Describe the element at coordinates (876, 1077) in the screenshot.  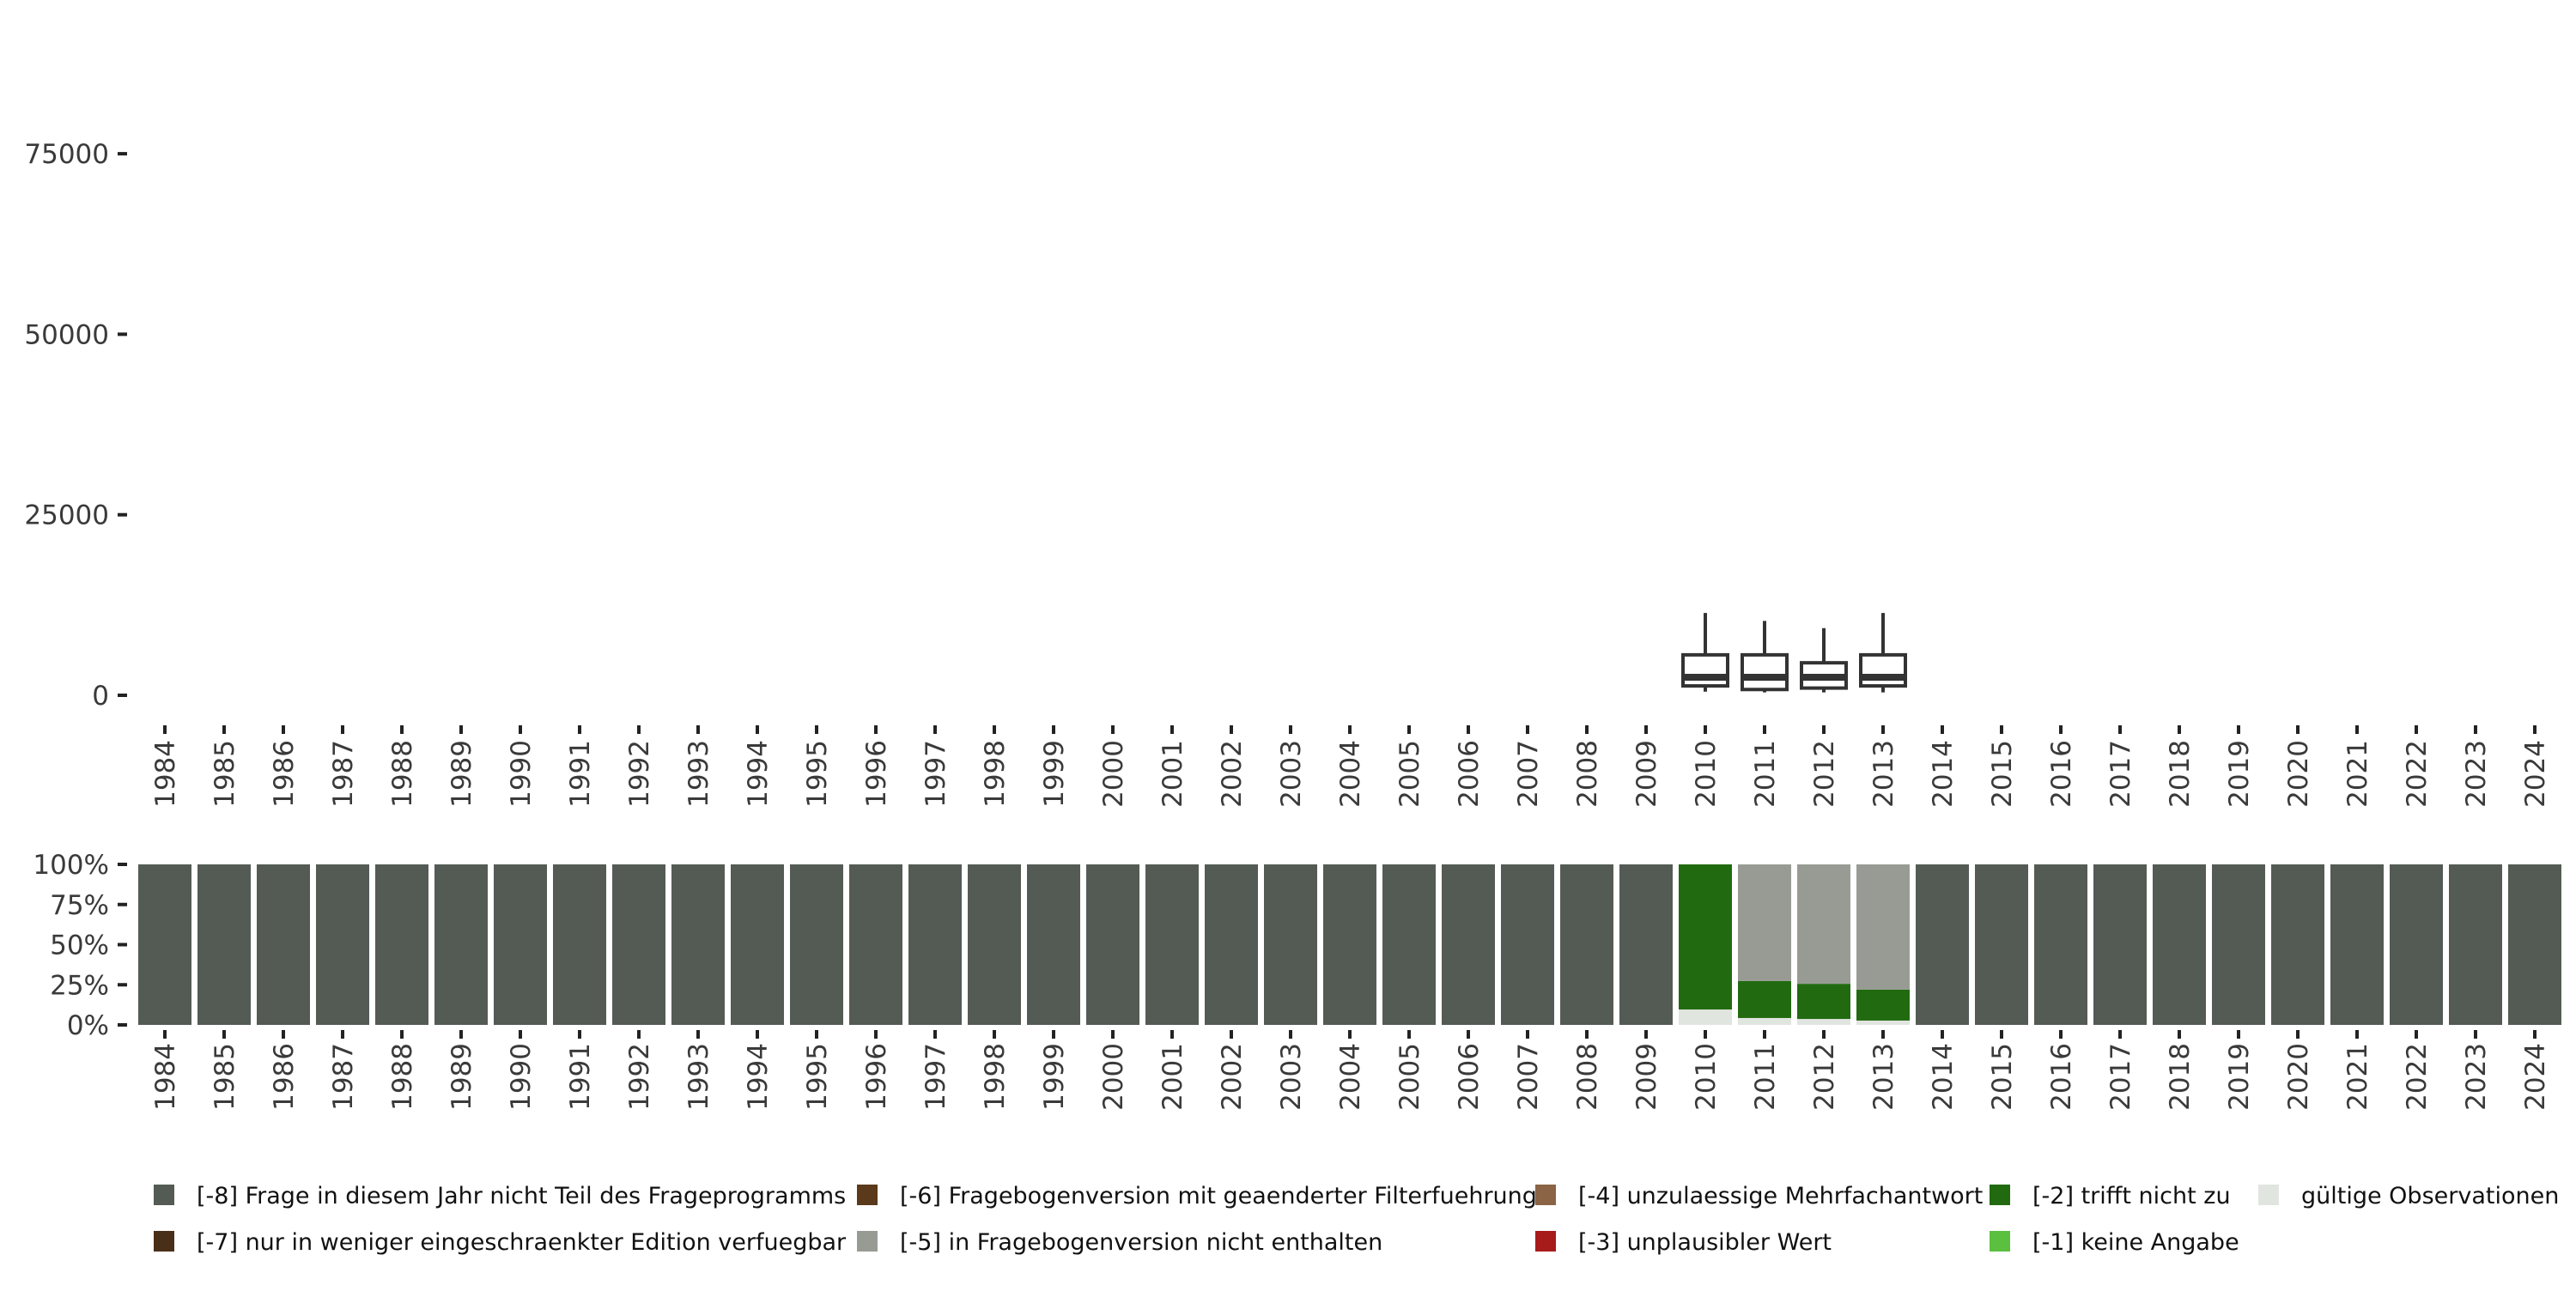
I see `x-tick-label: 1996` at that location.